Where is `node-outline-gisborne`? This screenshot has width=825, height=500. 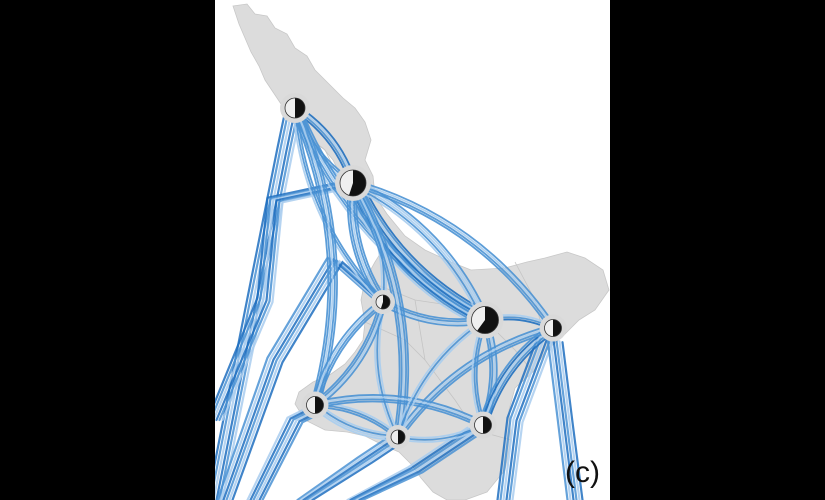 node-outline-gisborne is located at coordinates (553, 328).